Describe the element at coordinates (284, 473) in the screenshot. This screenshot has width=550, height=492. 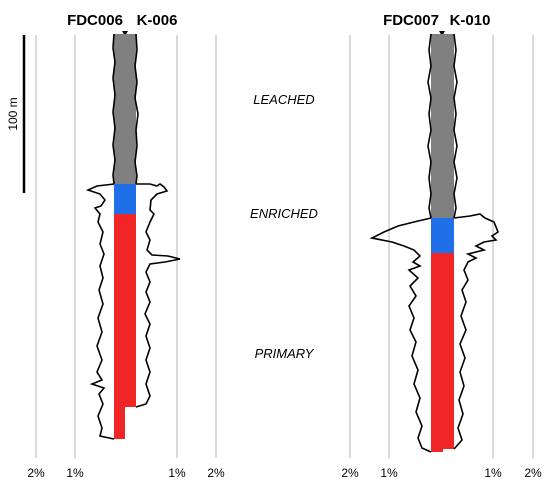
I see `axis-tick-labels: 2% 1% 1% 2% 2% 1% 1% 2%` at that location.